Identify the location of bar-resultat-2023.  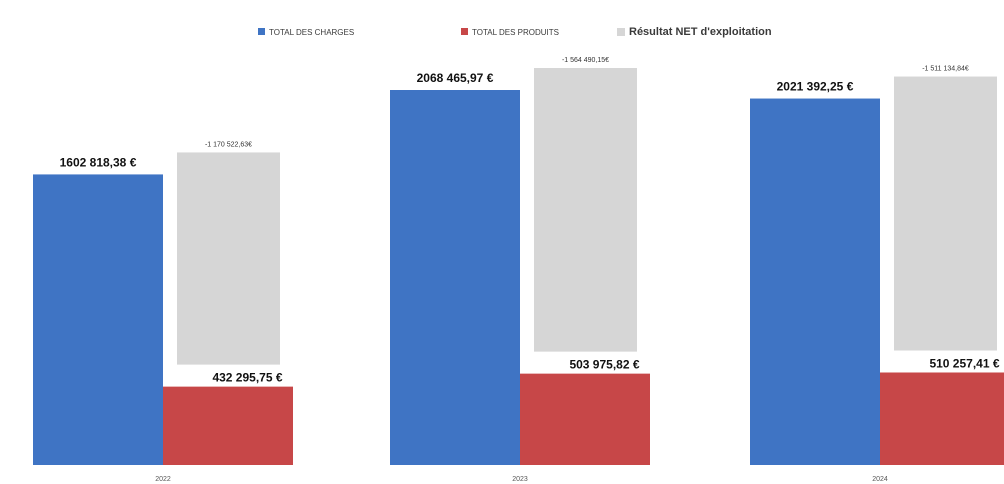
(585, 210).